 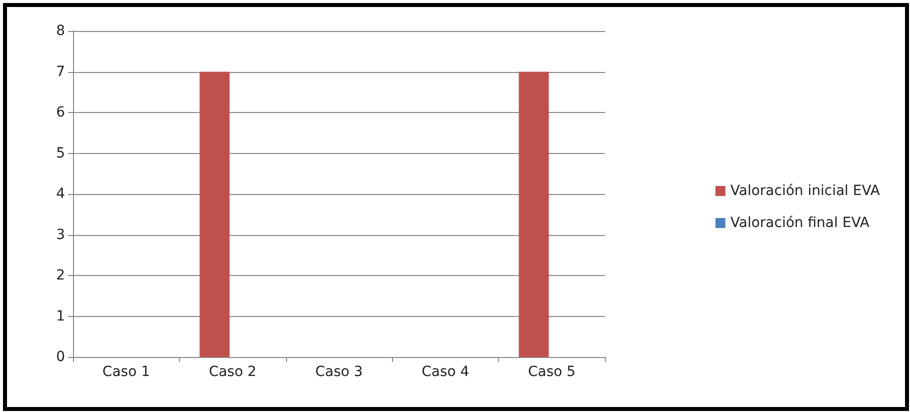 What do you see at coordinates (61, 112) in the screenshot?
I see `y-tick-label: 6` at bounding box center [61, 112].